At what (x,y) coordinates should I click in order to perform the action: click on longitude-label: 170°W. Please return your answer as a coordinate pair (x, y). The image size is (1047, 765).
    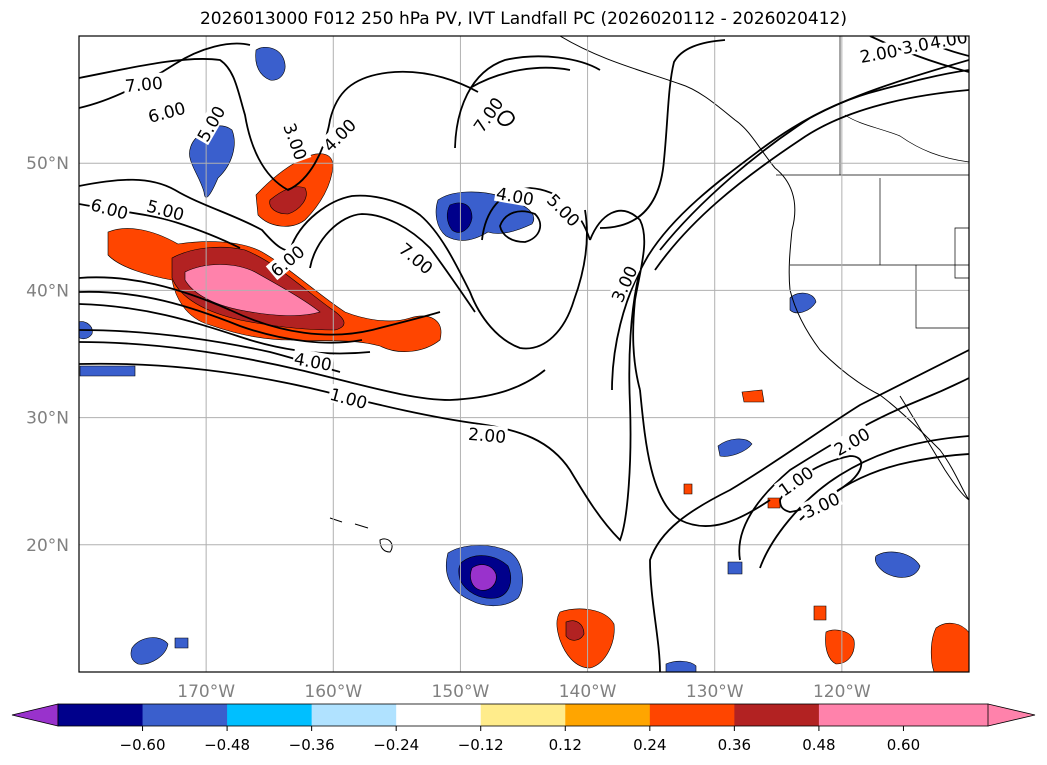
    Looking at the image, I should click on (206, 692).